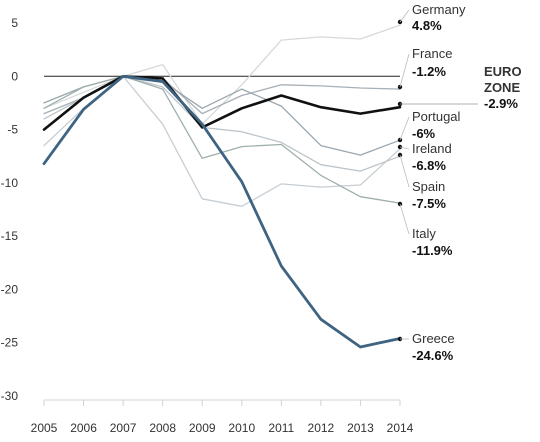 The height and width of the screenshot is (442, 540). Describe the element at coordinates (429, 165) in the screenshot. I see `series-value-ireland: -6.8%` at that location.